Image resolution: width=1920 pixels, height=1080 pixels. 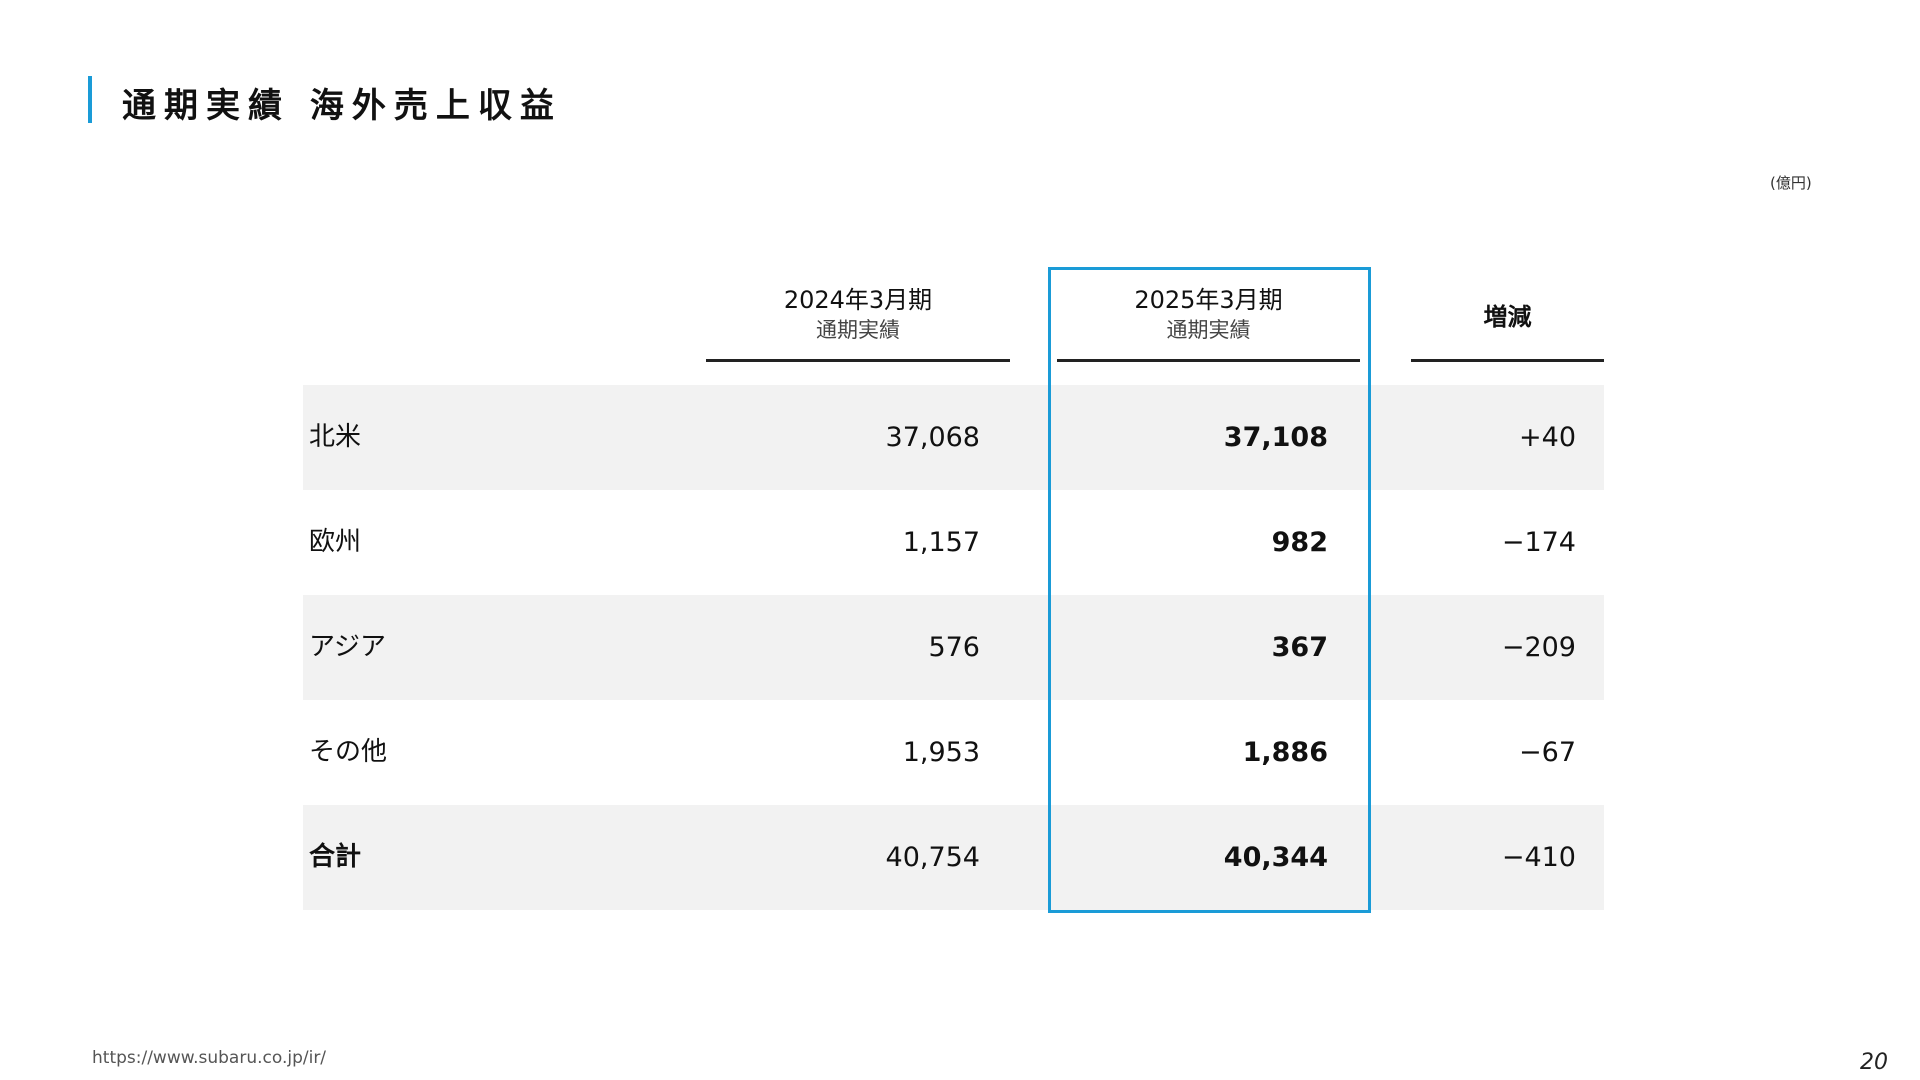 I want to click on unit-label: (億円), so click(x=1791, y=183).